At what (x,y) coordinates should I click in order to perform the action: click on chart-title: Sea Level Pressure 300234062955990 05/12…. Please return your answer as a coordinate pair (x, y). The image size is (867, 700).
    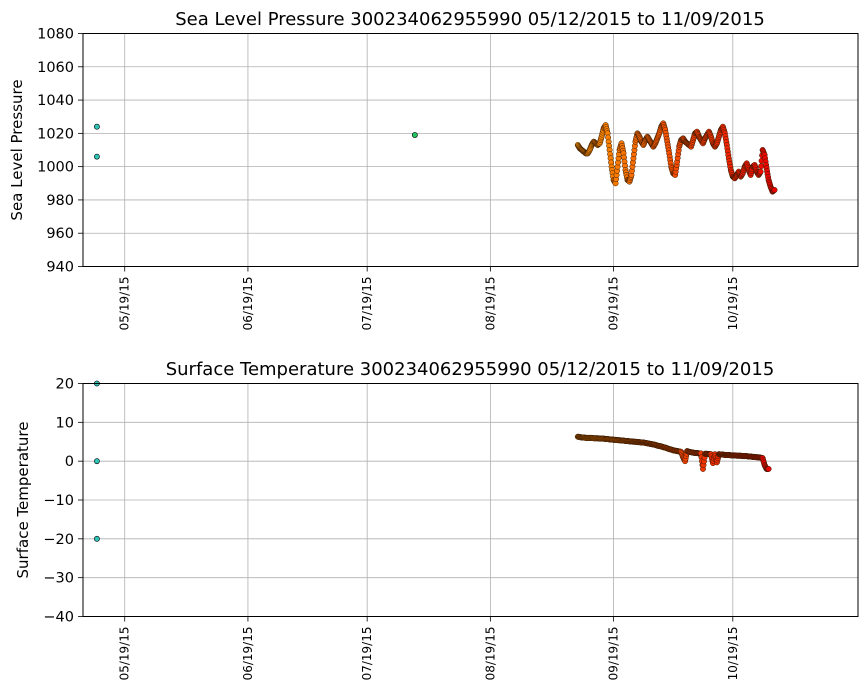
    Looking at the image, I should click on (470, 19).